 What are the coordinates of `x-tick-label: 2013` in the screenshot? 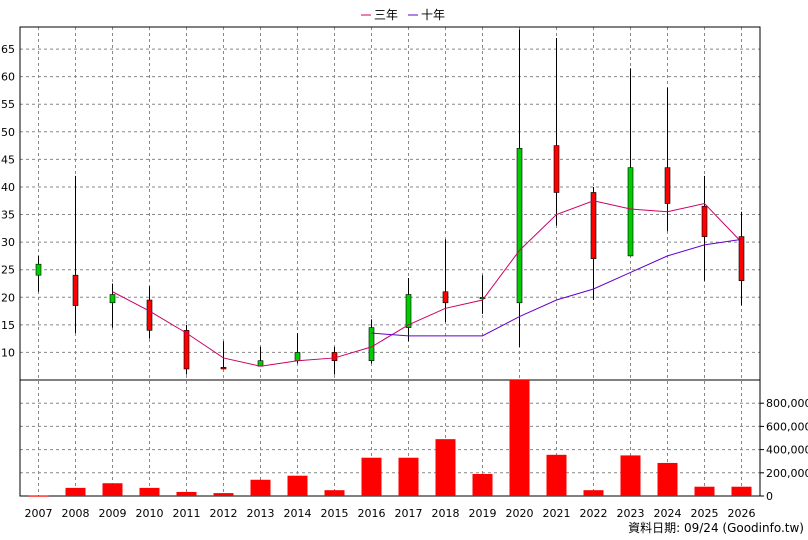 It's located at (261, 513).